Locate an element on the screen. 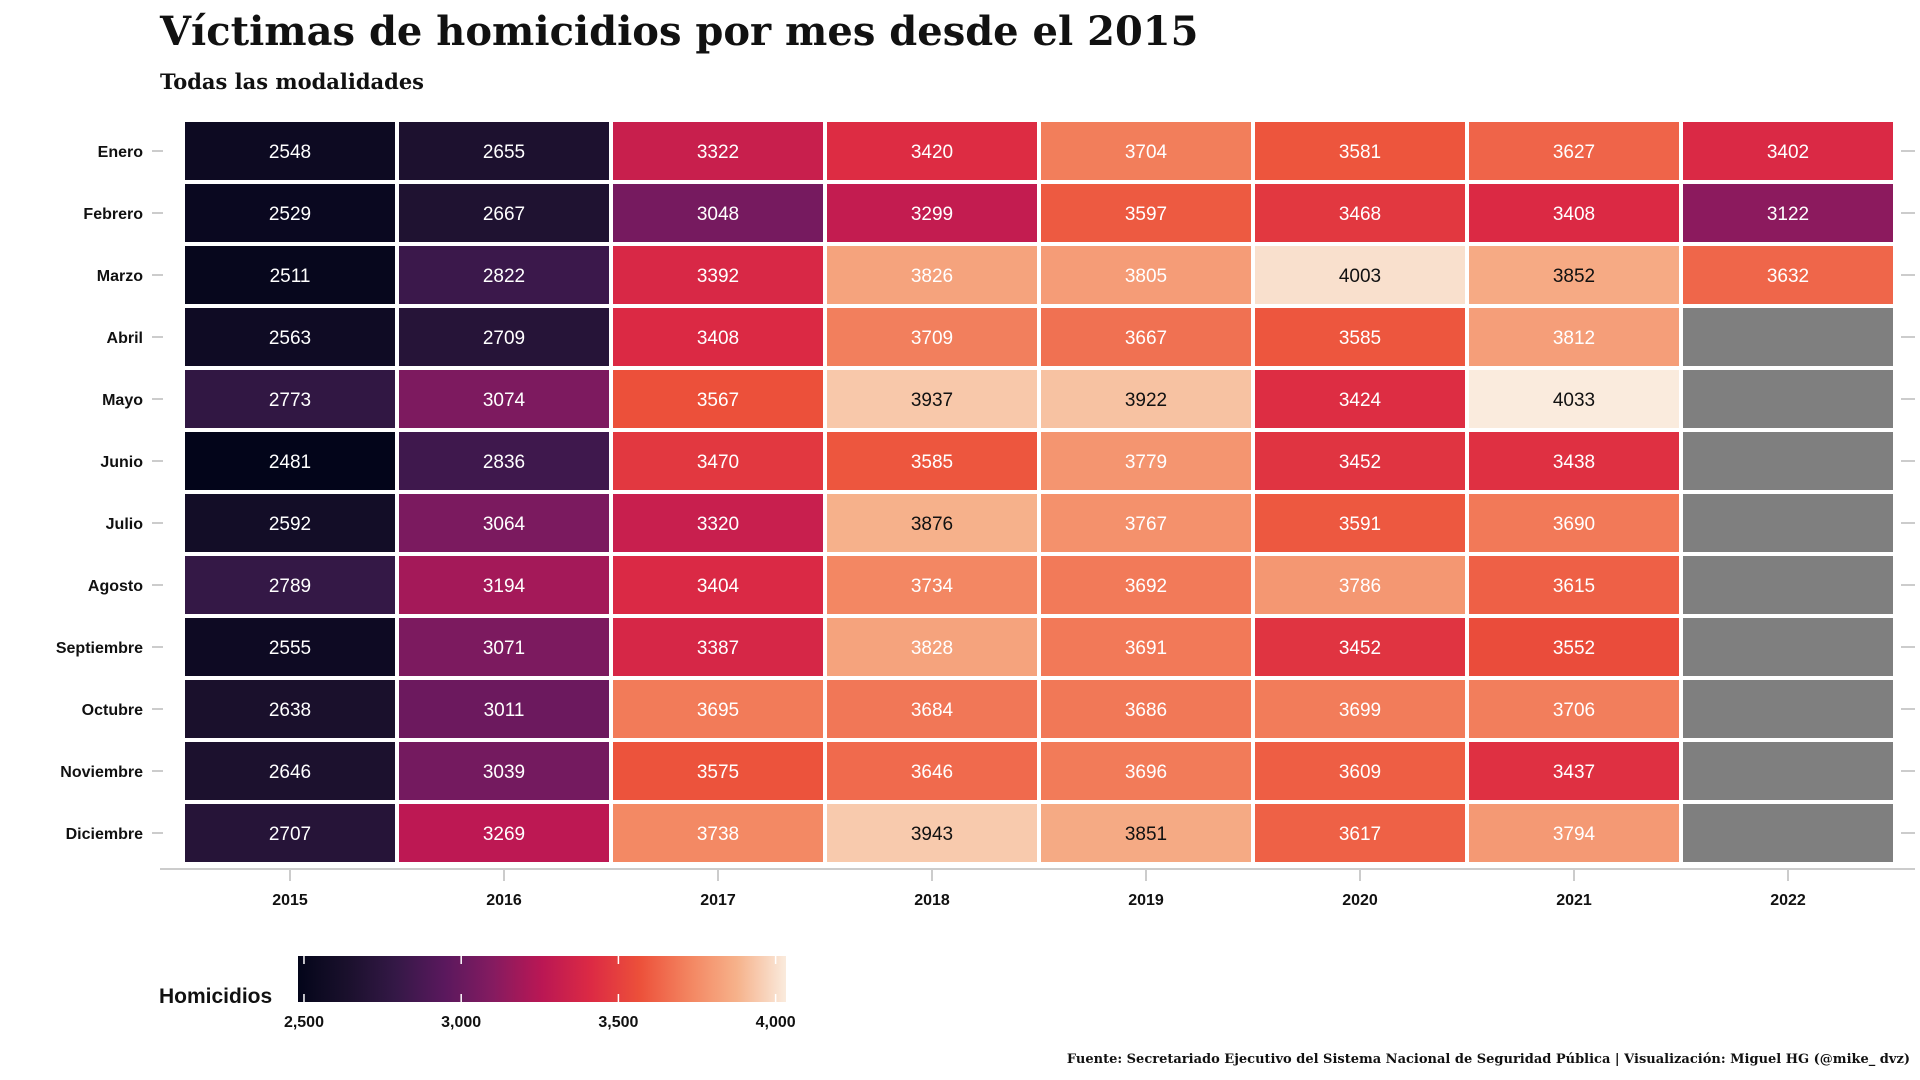 The height and width of the screenshot is (1080, 1920). cell-value-label: 3943 is located at coordinates (932, 834).